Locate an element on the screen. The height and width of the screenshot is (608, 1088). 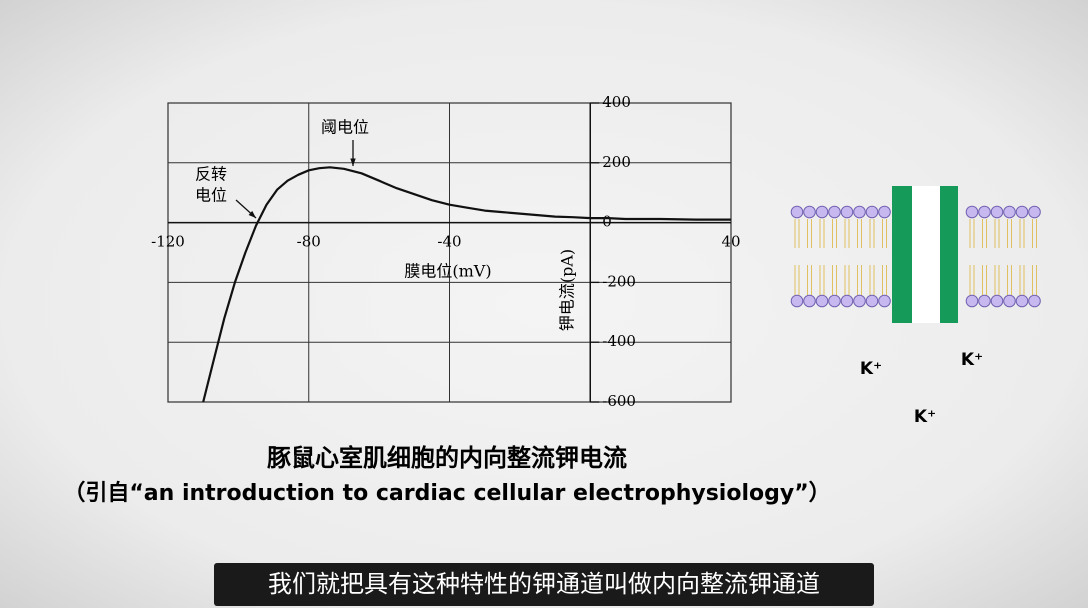
y-tick-label: -400 is located at coordinates (619, 341).